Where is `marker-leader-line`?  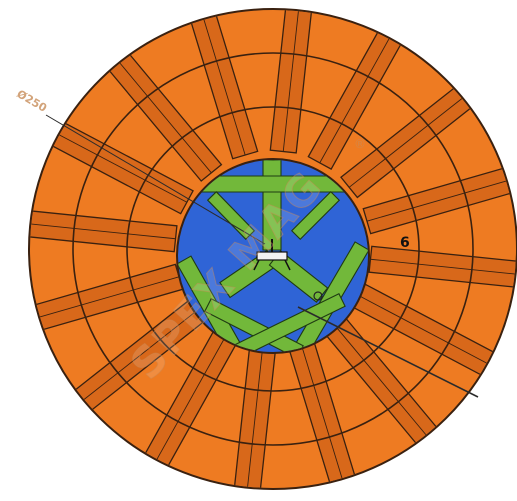
marker-leader-line is located at coordinates (388, 352).